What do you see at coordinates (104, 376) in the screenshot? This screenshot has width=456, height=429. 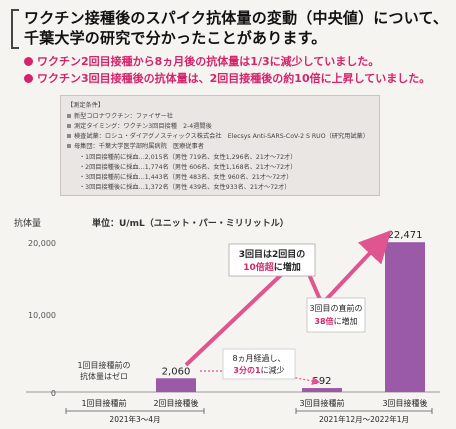 I see `zero-note-line-2: 抗体量はゼロ` at bounding box center [104, 376].